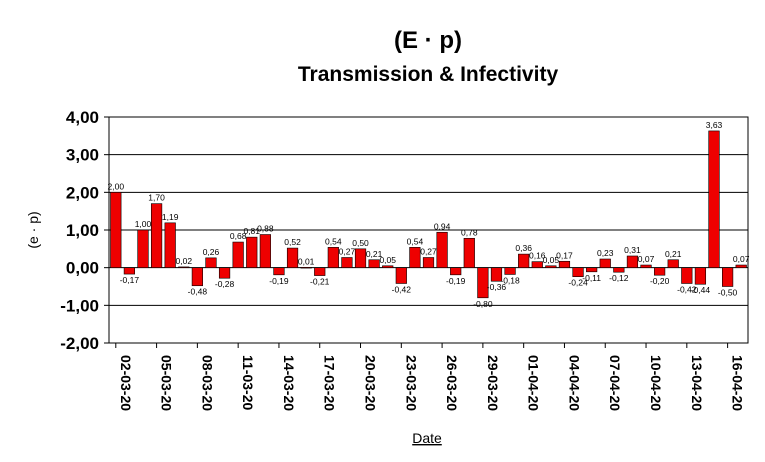 The image size is (765, 462). I want to click on data-label: 2,00, so click(116, 186).